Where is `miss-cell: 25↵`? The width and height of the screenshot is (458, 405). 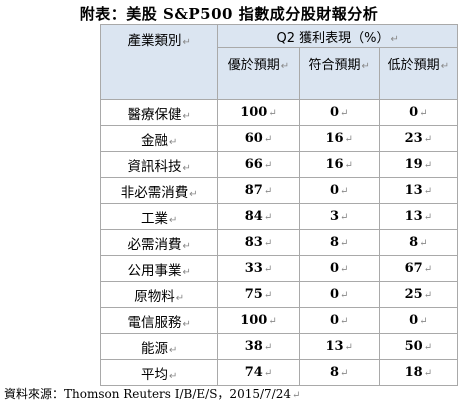
miss-cell: 25↵ is located at coordinates (418, 294).